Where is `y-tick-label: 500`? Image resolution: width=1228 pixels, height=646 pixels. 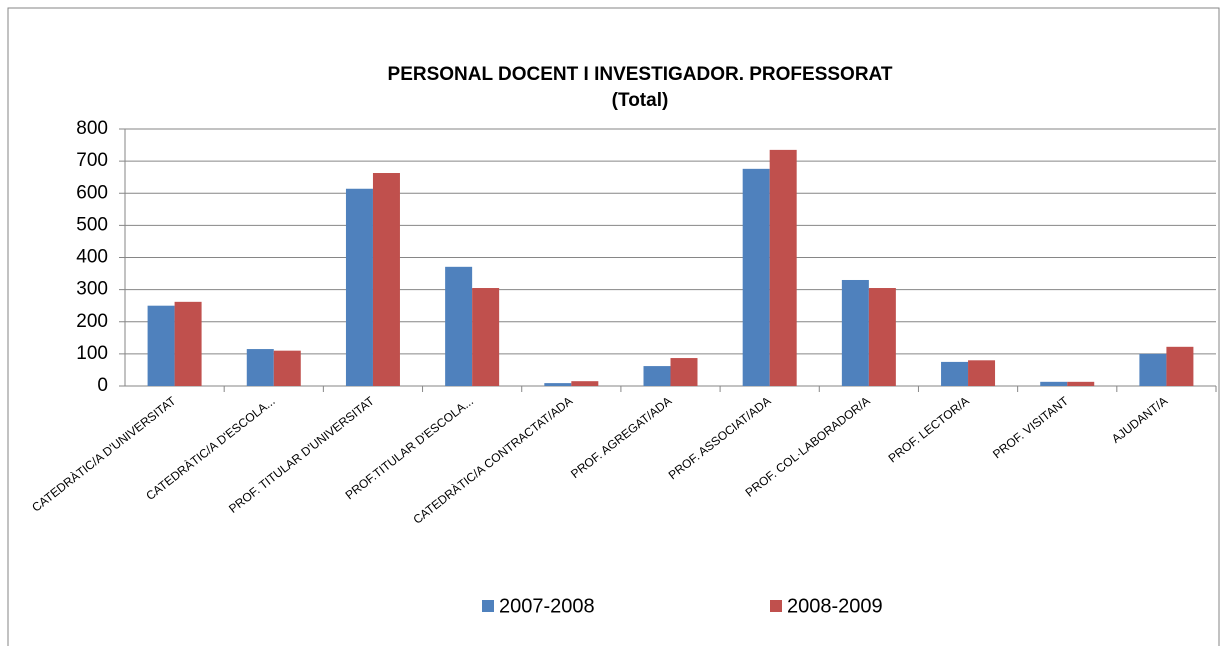
y-tick-label: 500 is located at coordinates (92, 224).